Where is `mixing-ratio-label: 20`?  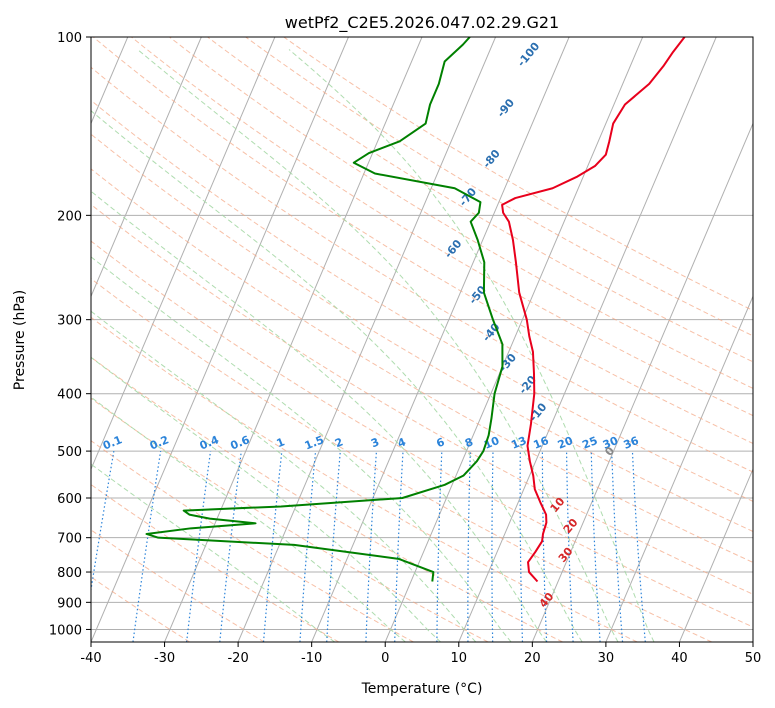 mixing-ratio-label: 20 is located at coordinates (565, 443).